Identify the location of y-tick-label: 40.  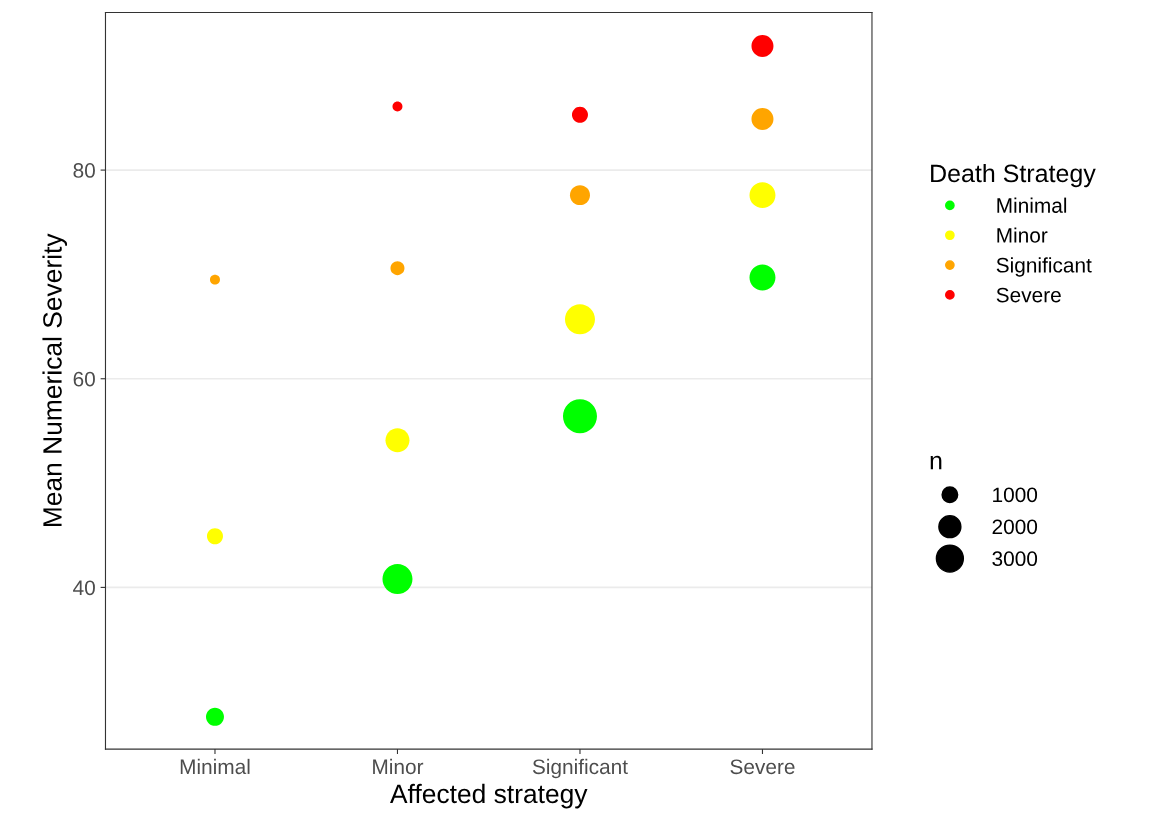
(84, 588).